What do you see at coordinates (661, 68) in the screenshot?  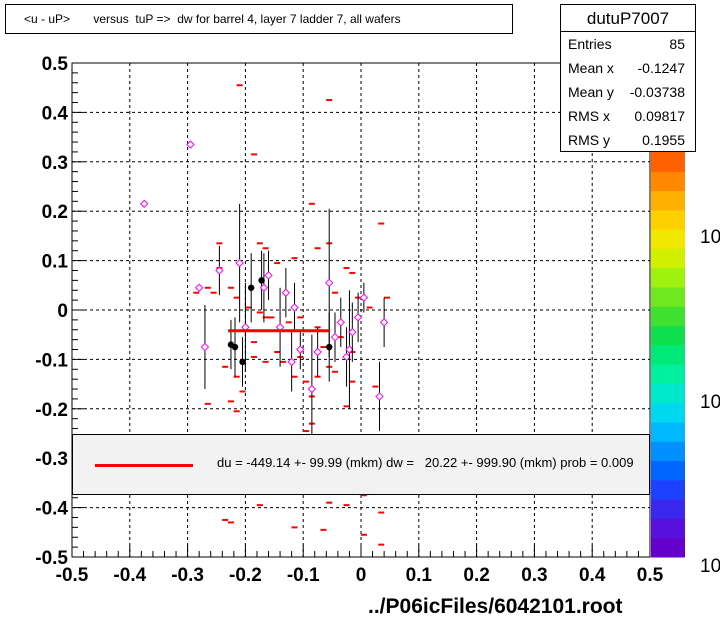 I see `stats-value: -0.1247` at bounding box center [661, 68].